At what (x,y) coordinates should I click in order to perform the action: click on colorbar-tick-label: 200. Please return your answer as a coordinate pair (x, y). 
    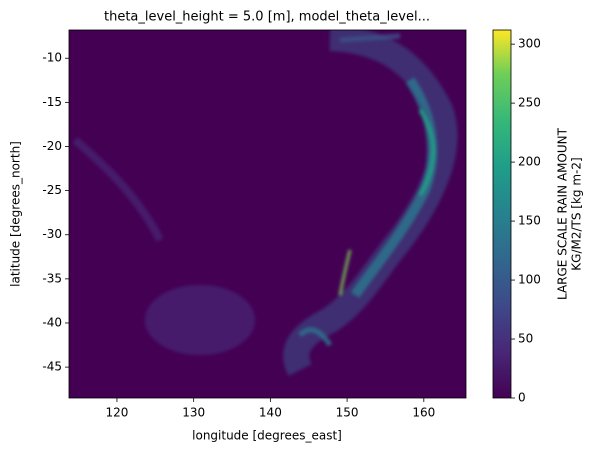
    Looking at the image, I should click on (529, 162).